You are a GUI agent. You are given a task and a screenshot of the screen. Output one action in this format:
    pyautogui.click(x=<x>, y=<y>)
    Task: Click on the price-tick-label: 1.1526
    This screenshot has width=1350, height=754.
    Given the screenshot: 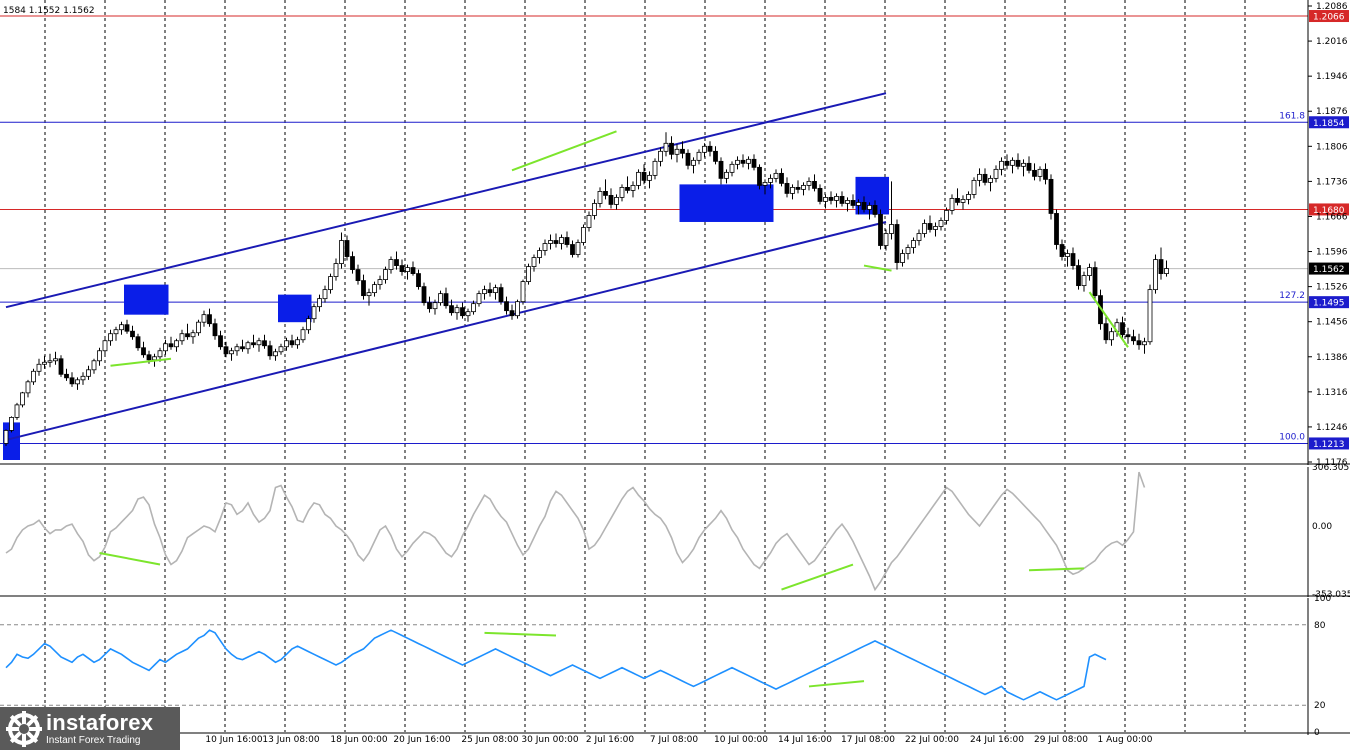 What is the action you would take?
    pyautogui.click(x=1332, y=288)
    